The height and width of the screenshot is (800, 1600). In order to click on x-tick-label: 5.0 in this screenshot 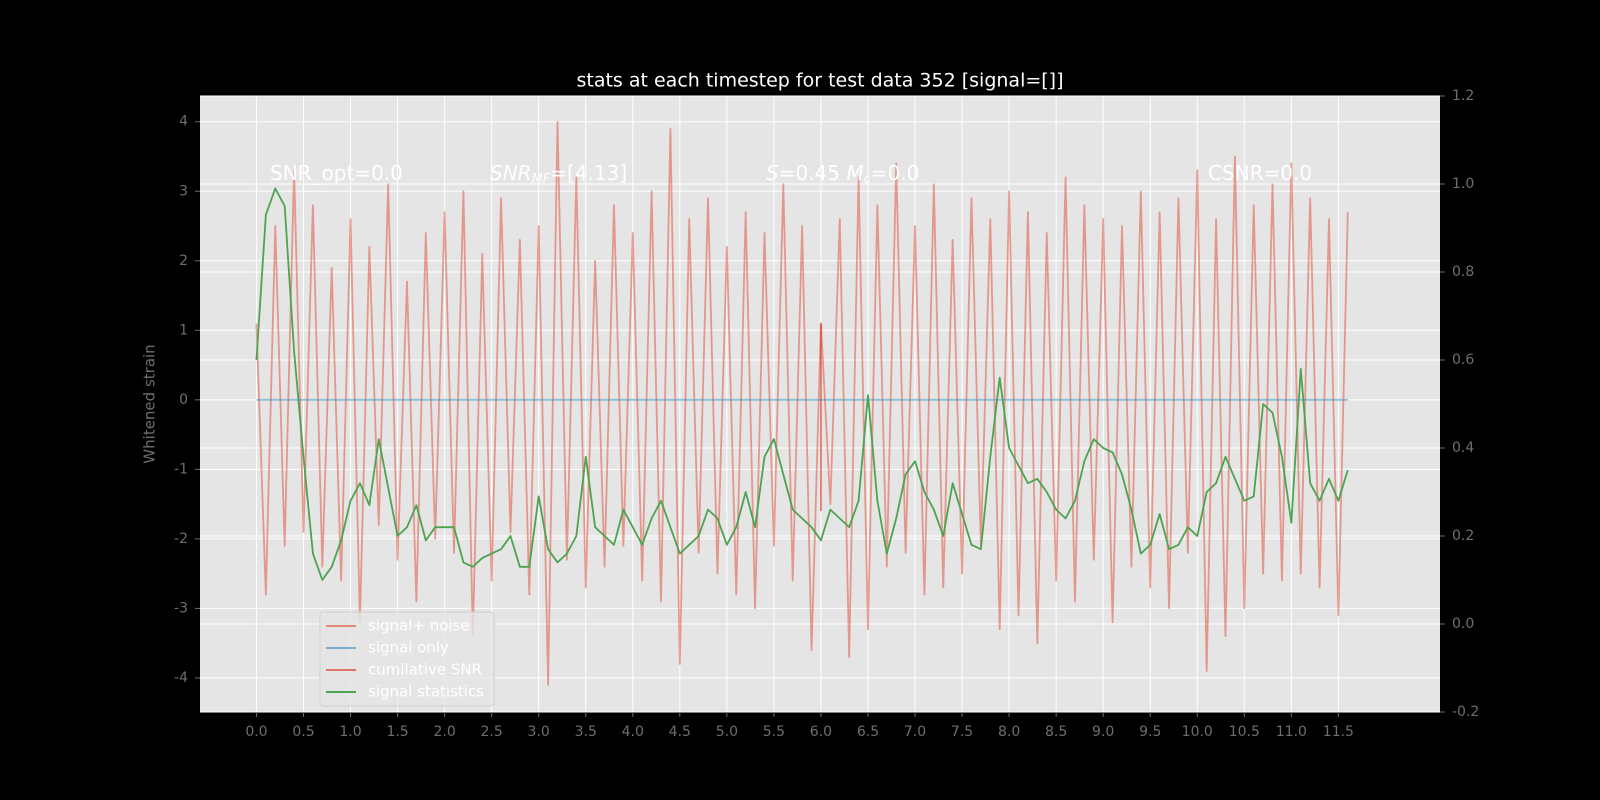, I will do `click(727, 732)`.